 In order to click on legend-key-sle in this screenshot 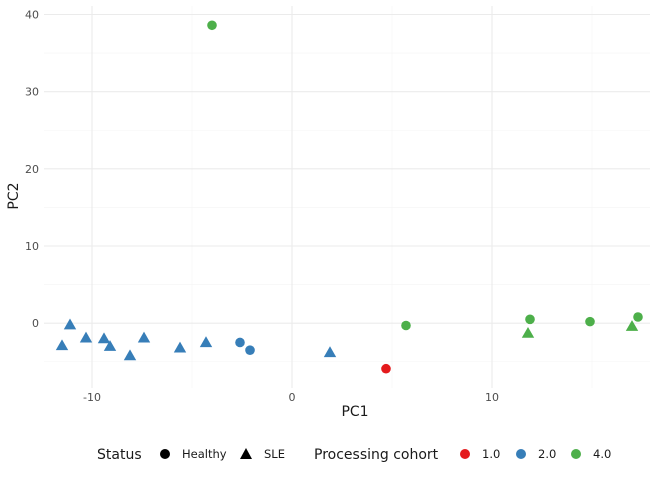, I will do `click(246, 453)`.